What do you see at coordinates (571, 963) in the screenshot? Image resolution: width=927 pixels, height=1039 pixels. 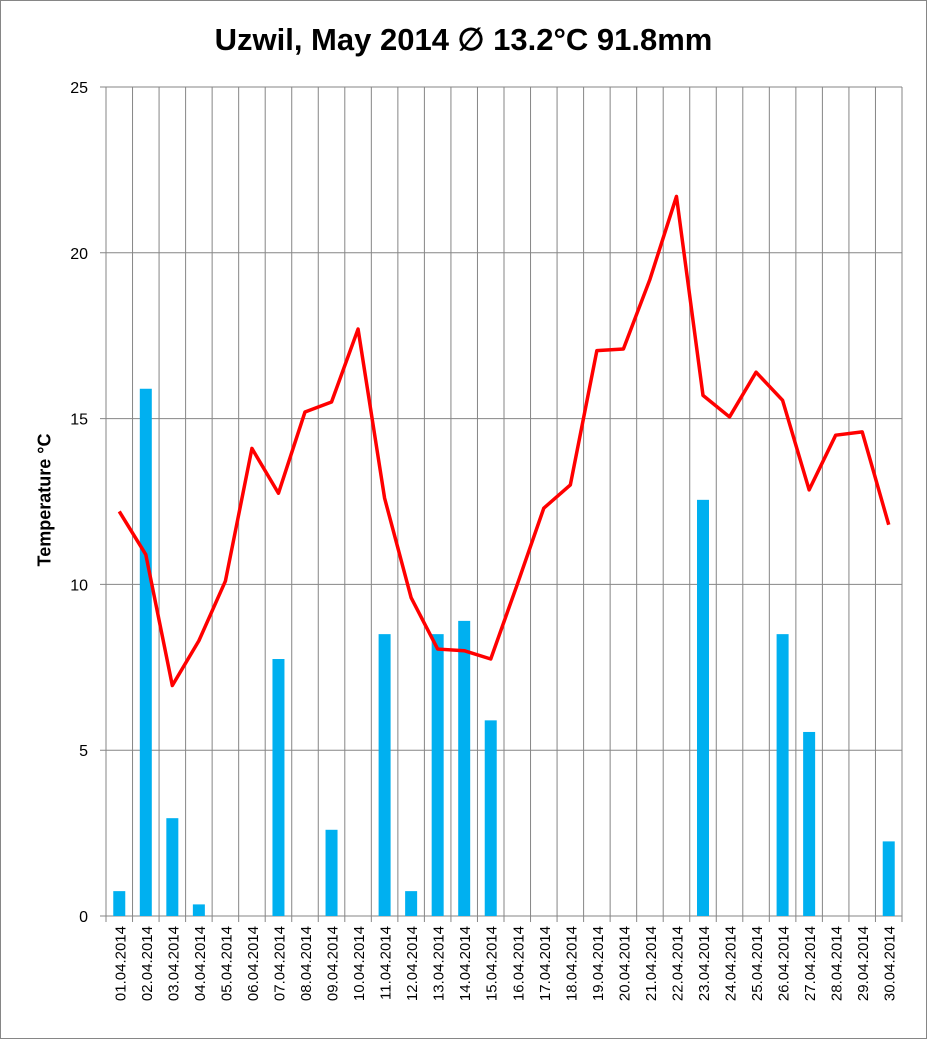 I see `x-tick-label: 18.04.2014` at bounding box center [571, 963].